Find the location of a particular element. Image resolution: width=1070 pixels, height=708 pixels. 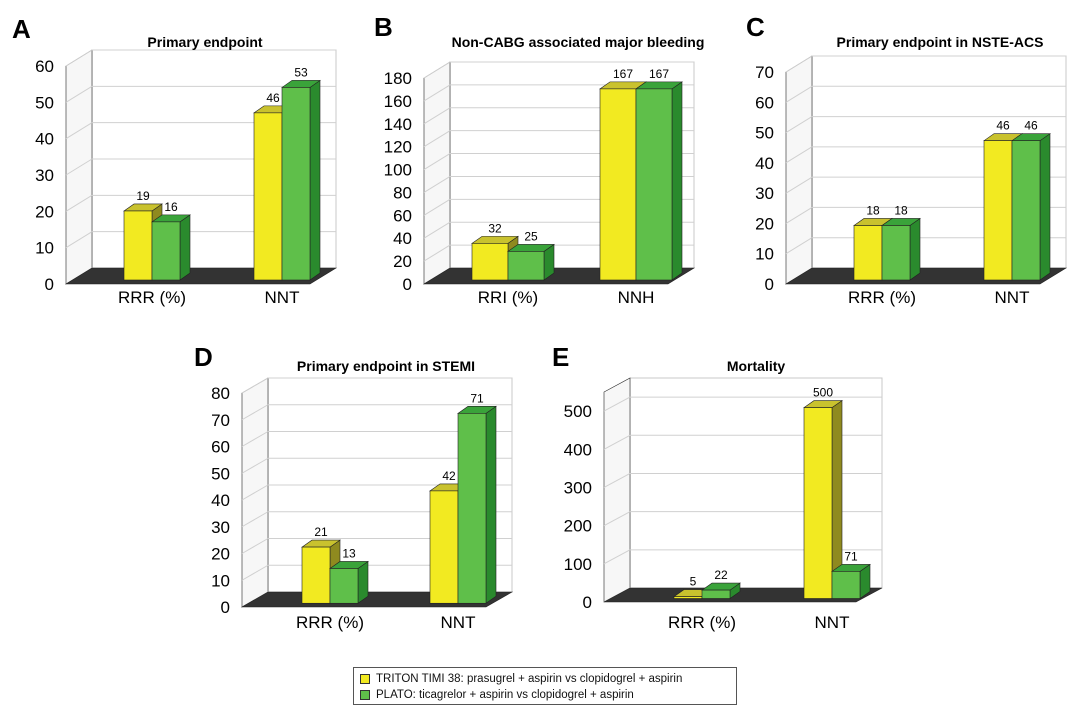

panel-letter: C is located at coordinates (755, 27).